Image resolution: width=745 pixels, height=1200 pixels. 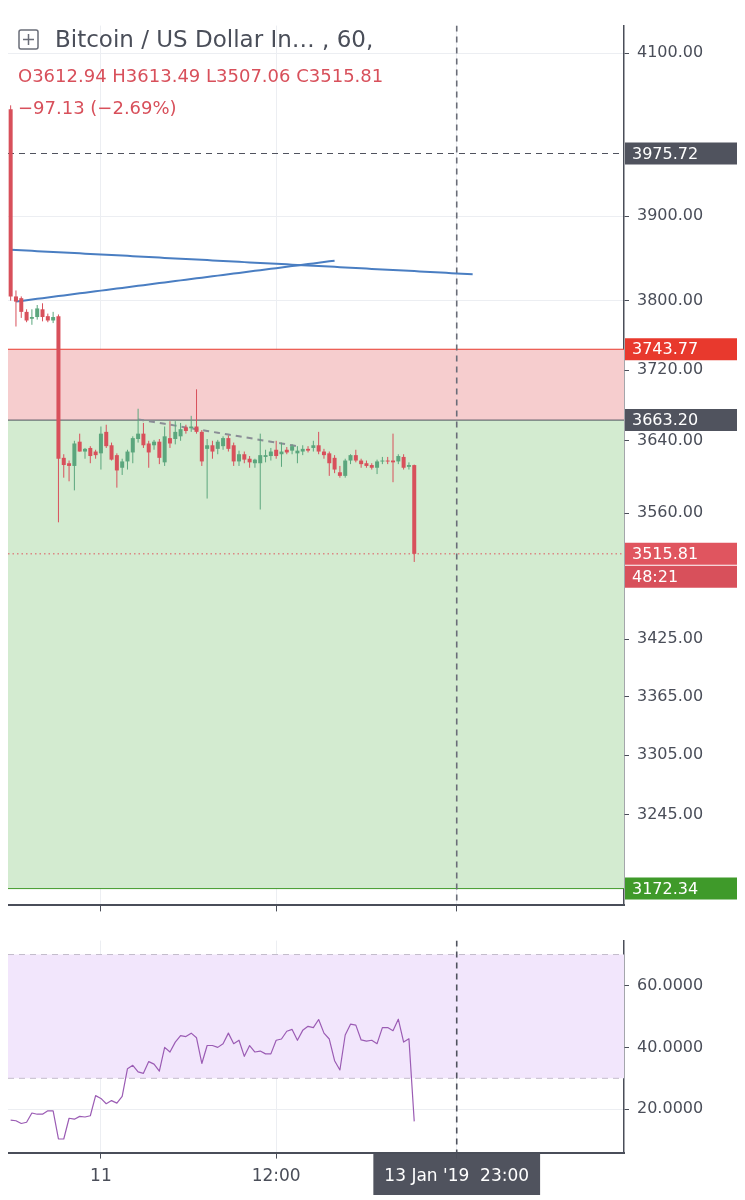 What do you see at coordinates (670, 512) in the screenshot?
I see `y-tick-label: 3560.00` at bounding box center [670, 512].